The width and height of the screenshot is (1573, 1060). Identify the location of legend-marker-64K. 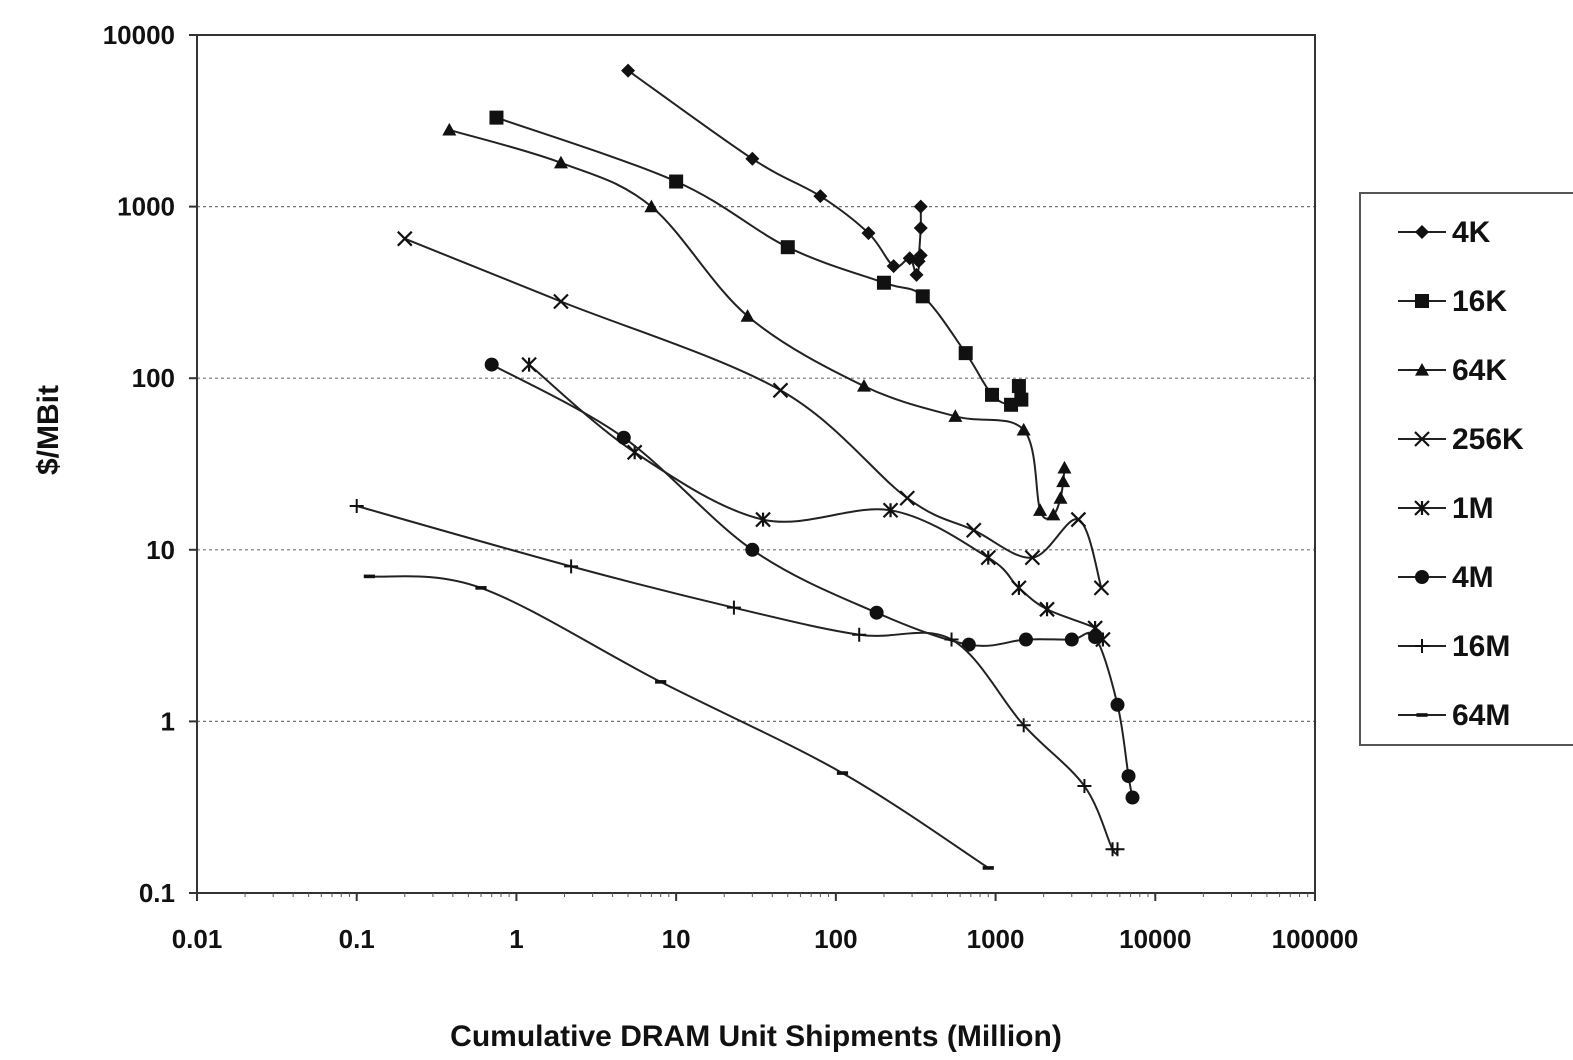
(1422, 369).